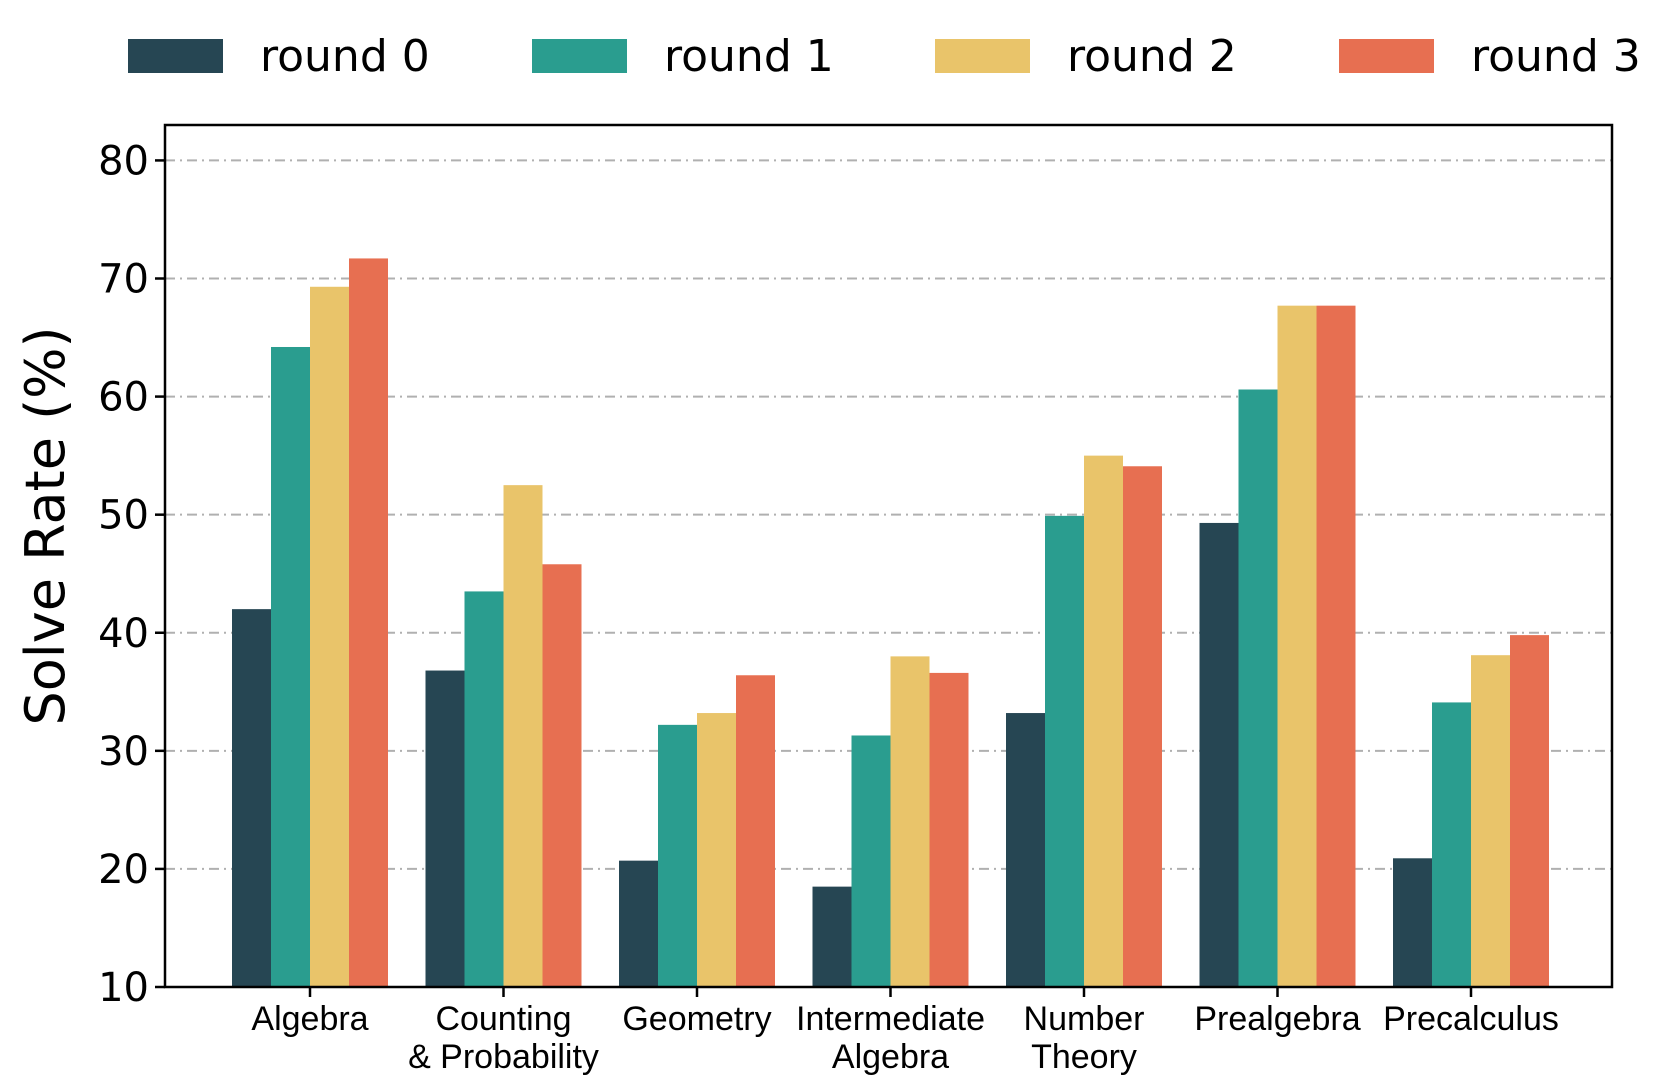 This screenshot has width=1662, height=1085. Describe the element at coordinates (123, 752) in the screenshot. I see `y-tick-label: 30` at that location.